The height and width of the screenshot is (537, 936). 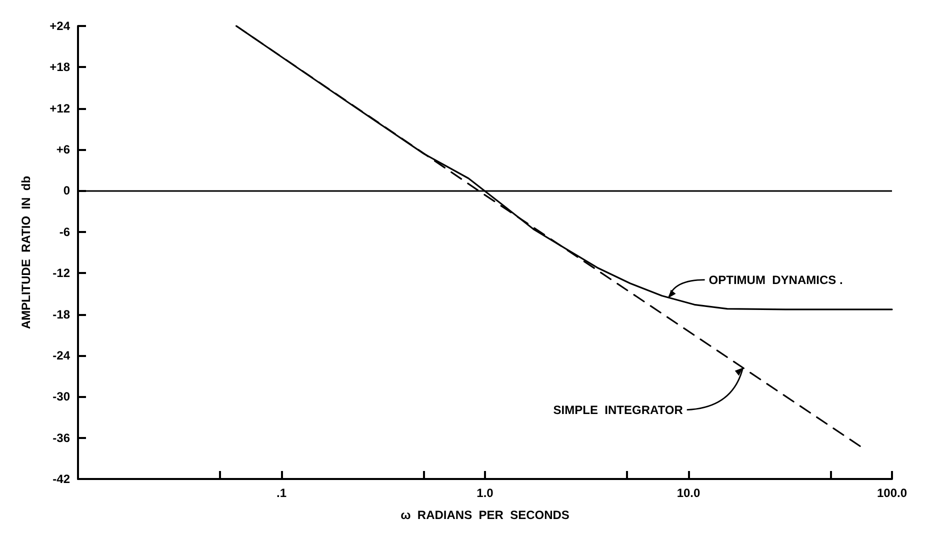 What do you see at coordinates (61, 355) in the screenshot?
I see `y-tick-label: -24` at bounding box center [61, 355].